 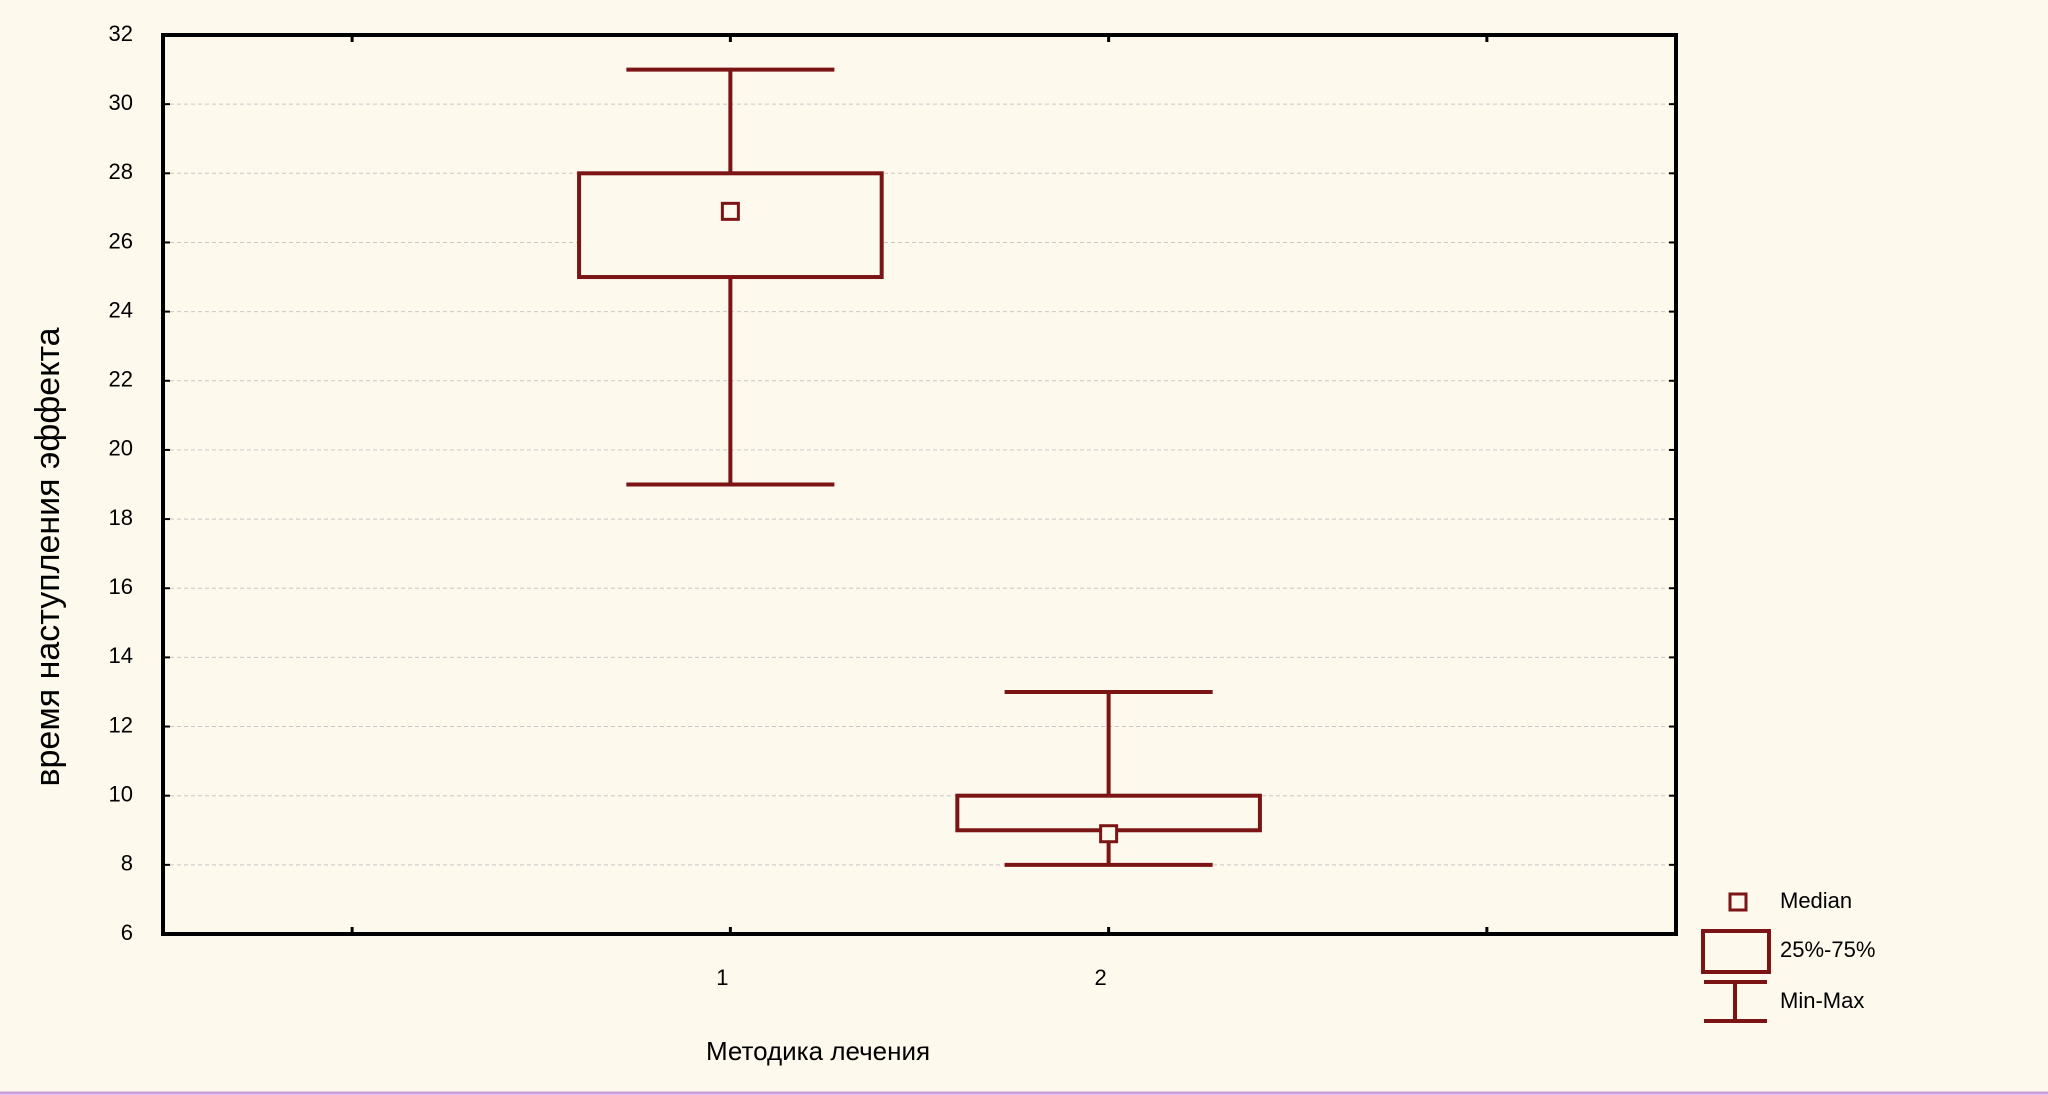 I want to click on y-tick-label: 20, so click(x=121, y=448).